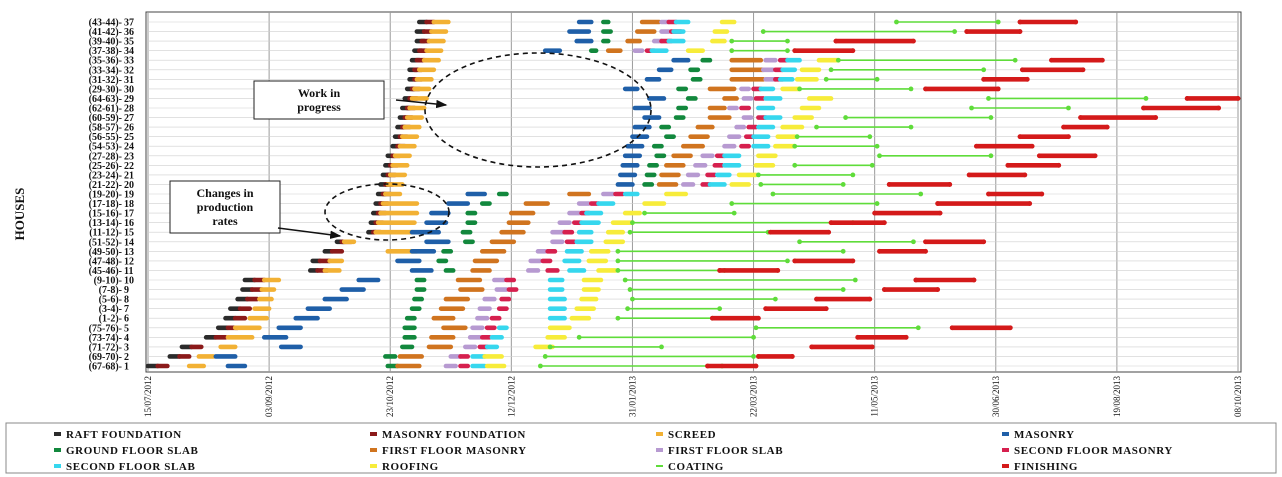 The image size is (1282, 477). What do you see at coordinates (454, 451) in the screenshot?
I see `legend-label: FIRST FLOOR MASONRY` at bounding box center [454, 451].